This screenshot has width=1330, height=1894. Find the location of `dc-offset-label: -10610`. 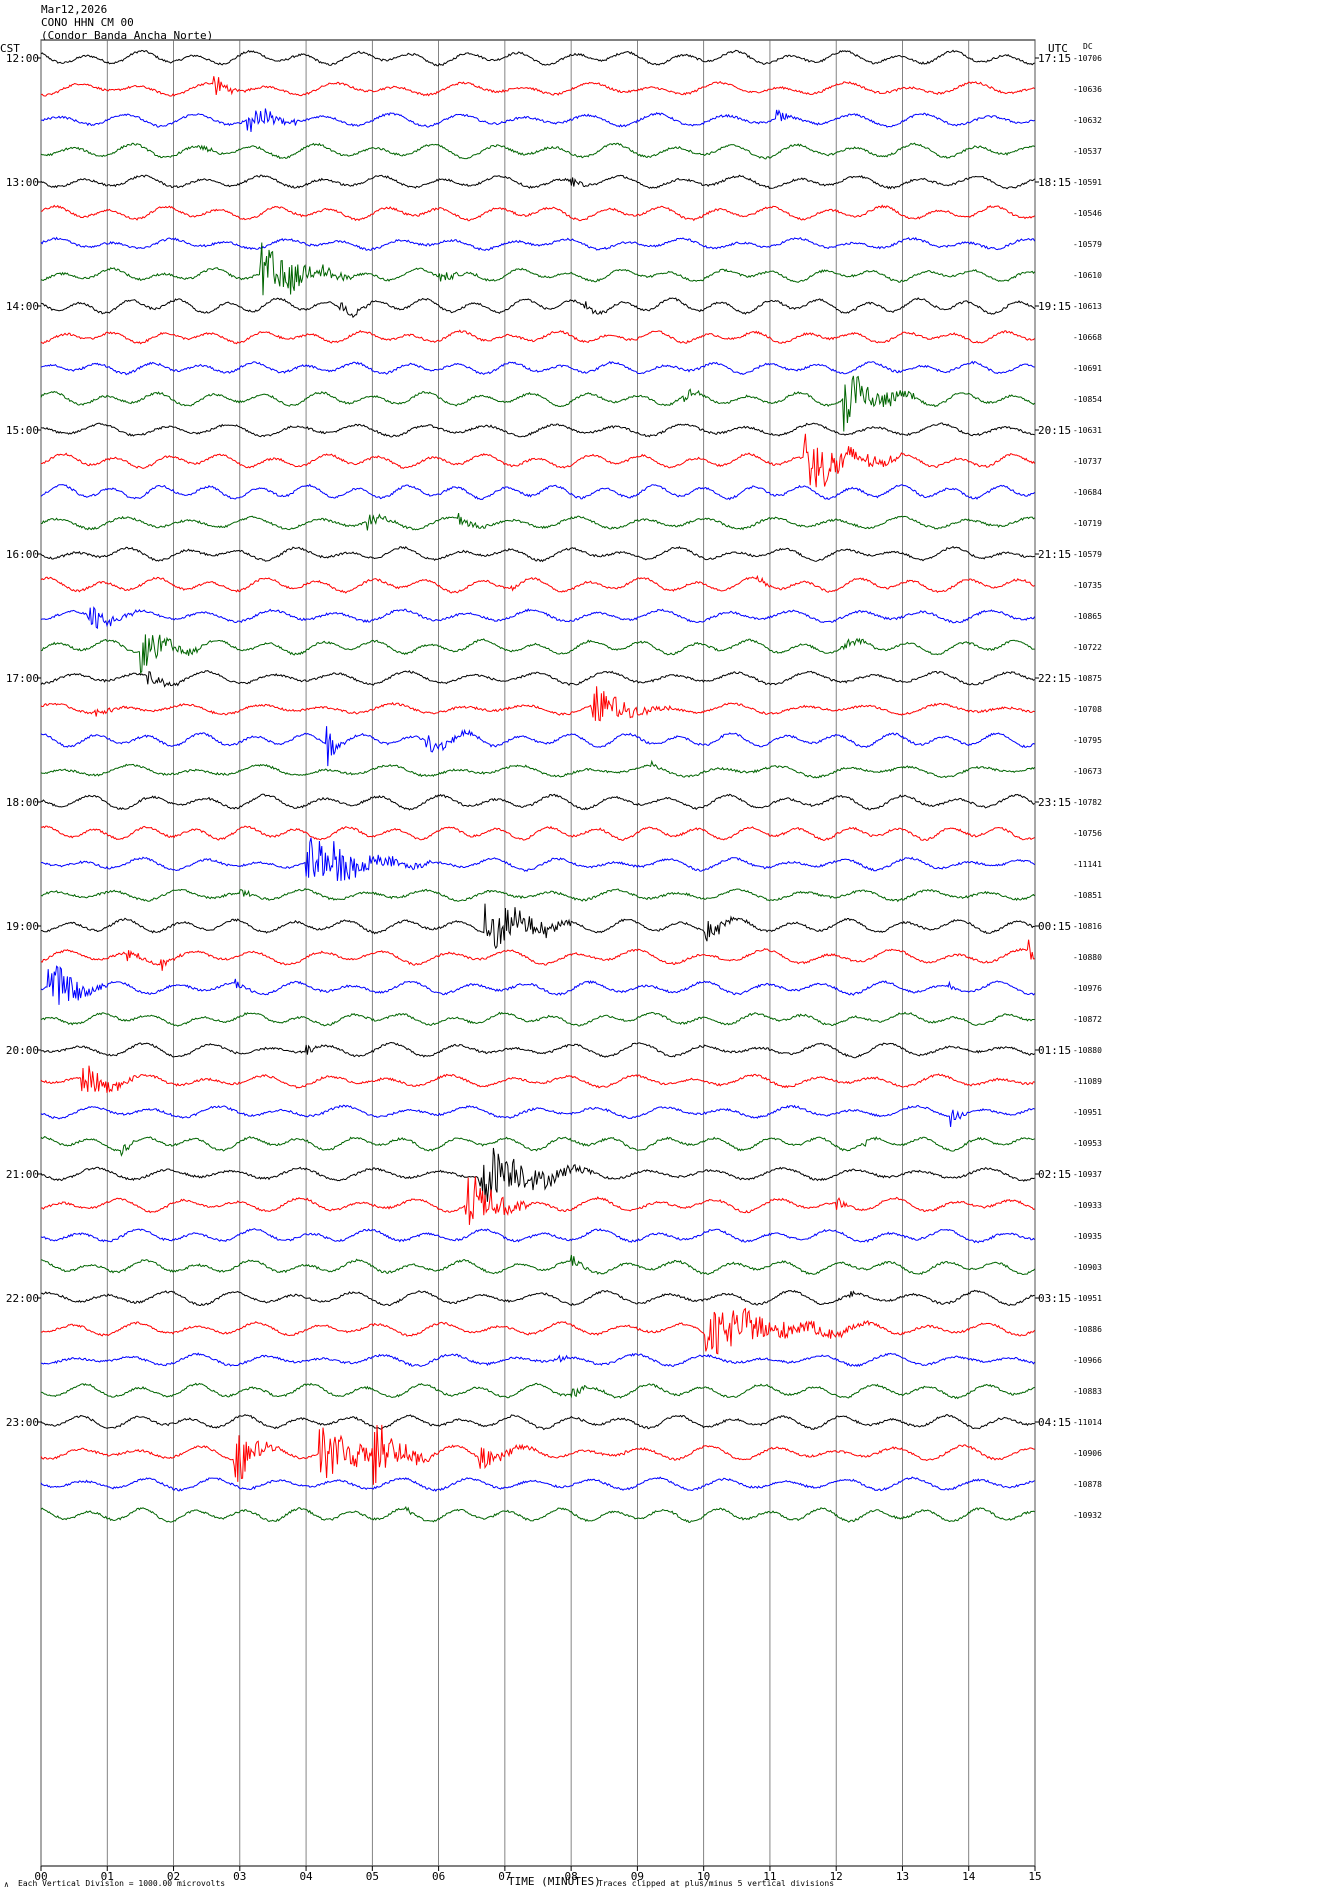

dc-offset-label: -10610 is located at coordinates (1087, 275).